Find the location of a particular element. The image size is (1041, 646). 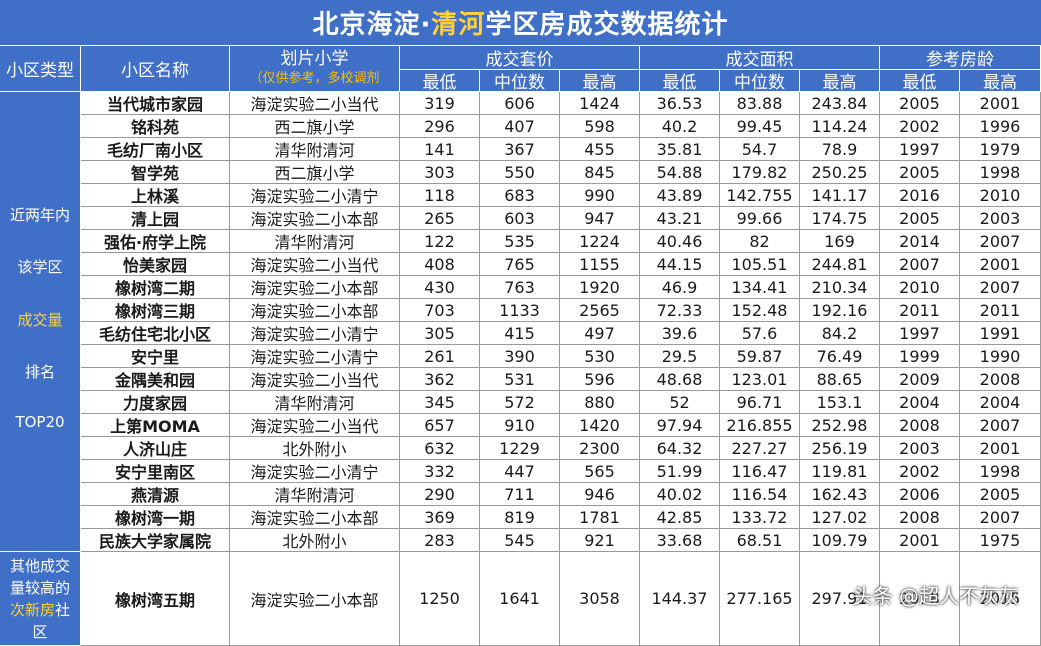

table-cell-p-high: 497 is located at coordinates (600, 333).